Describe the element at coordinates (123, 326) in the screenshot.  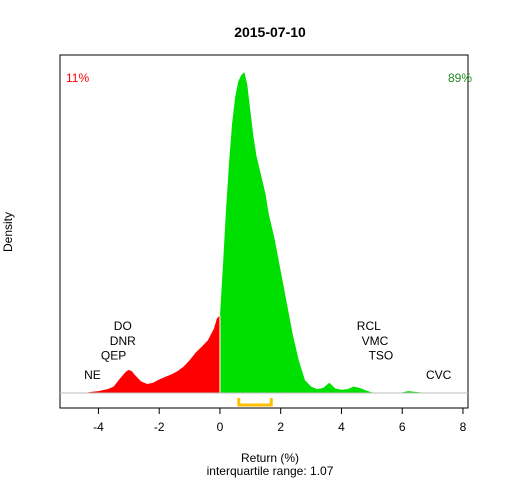
I see `ticker-label-do: DO` at that location.